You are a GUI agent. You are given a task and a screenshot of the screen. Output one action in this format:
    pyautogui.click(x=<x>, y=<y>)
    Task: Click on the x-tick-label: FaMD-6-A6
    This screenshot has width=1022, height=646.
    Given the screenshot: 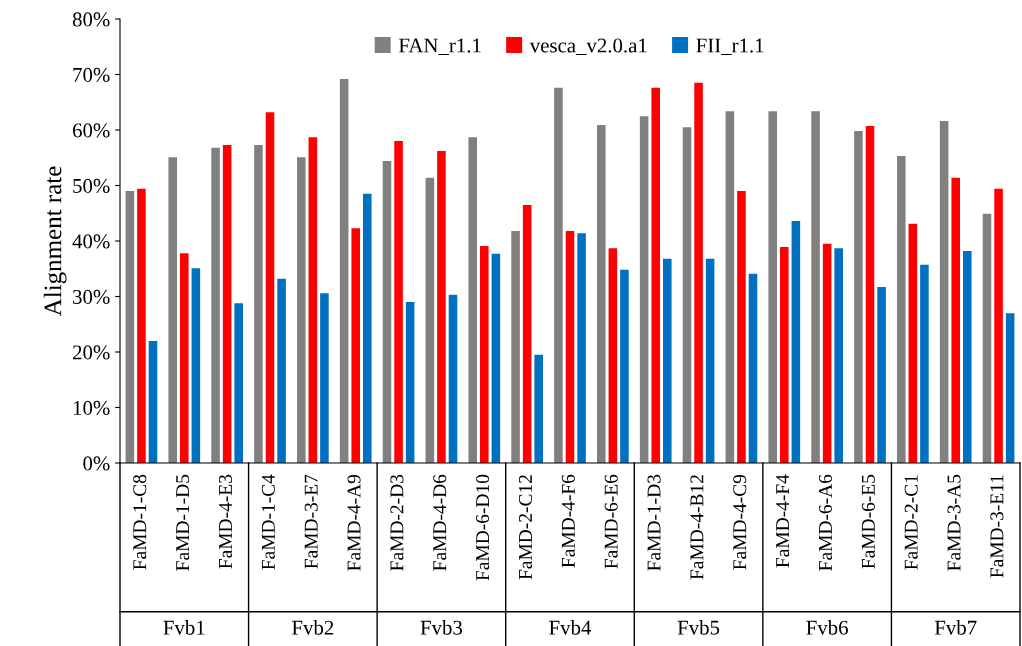 What is the action you would take?
    pyautogui.click(x=825, y=522)
    